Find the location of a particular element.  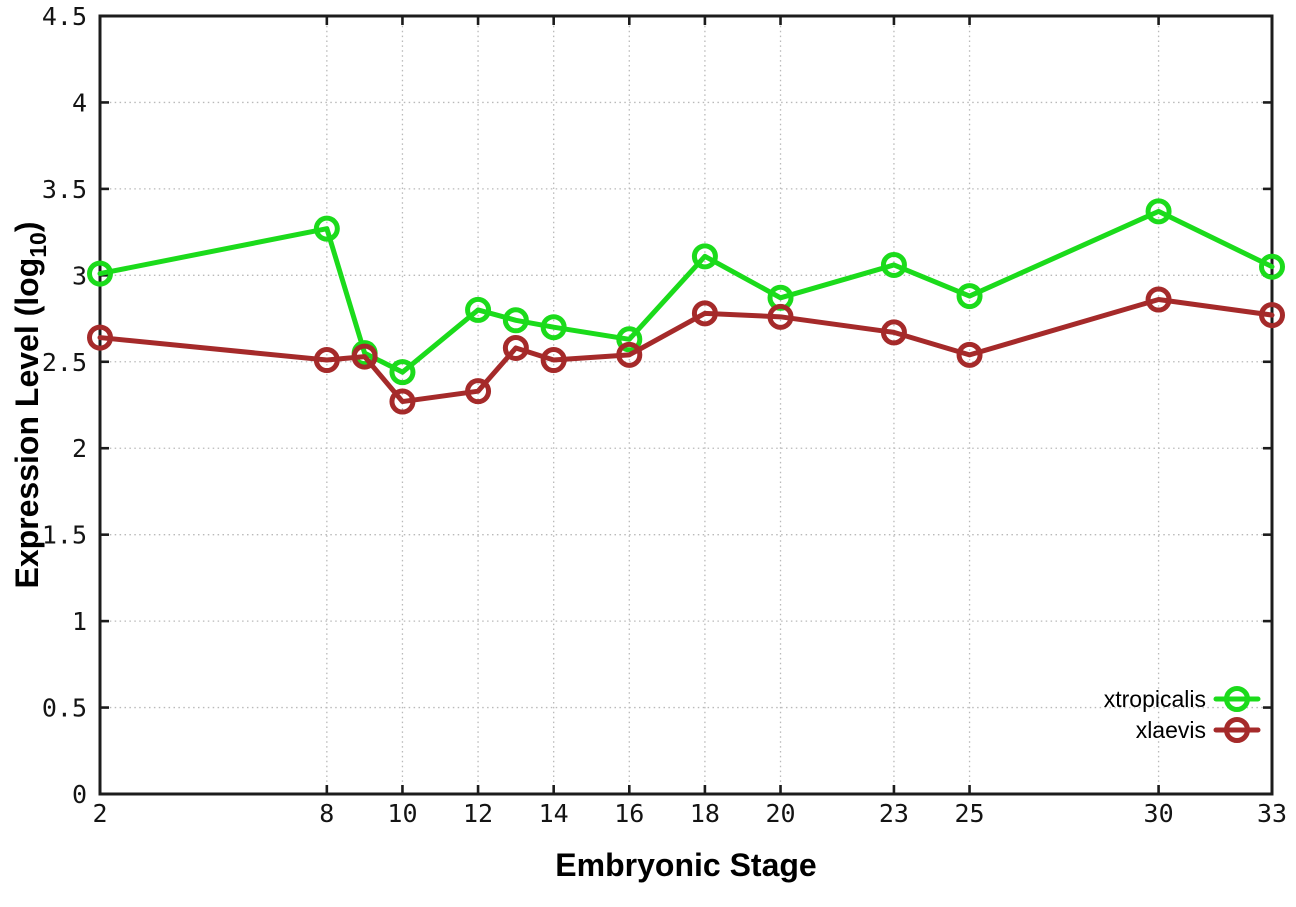

x-tick-label: 16 is located at coordinates (629, 813).